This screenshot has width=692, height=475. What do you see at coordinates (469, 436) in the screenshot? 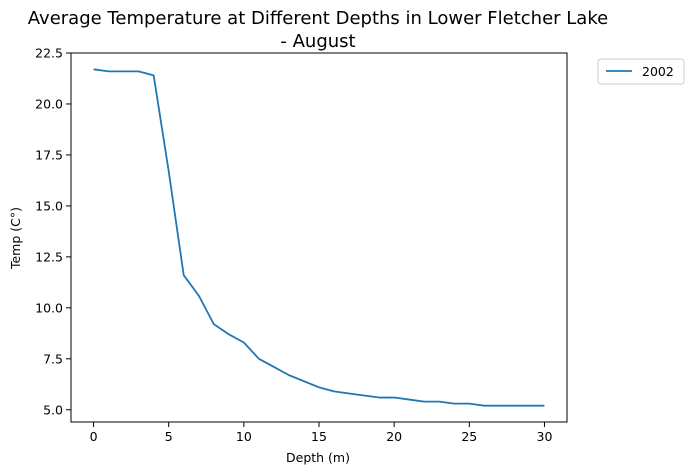
I see `x-tick-label: 25` at bounding box center [469, 436].